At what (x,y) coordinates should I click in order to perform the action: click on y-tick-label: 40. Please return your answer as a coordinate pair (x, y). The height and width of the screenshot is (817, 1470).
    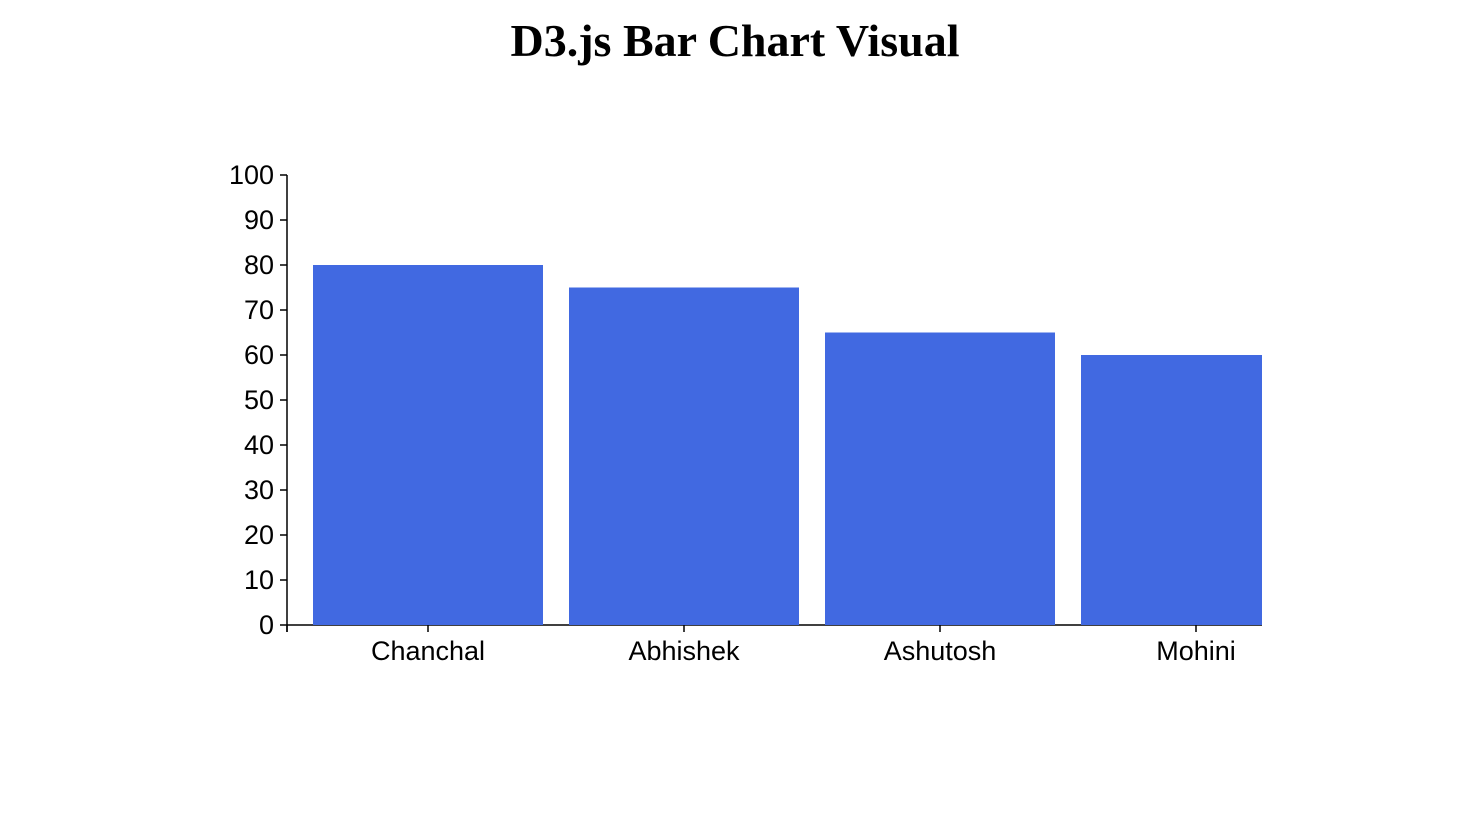
    Looking at the image, I should click on (259, 445).